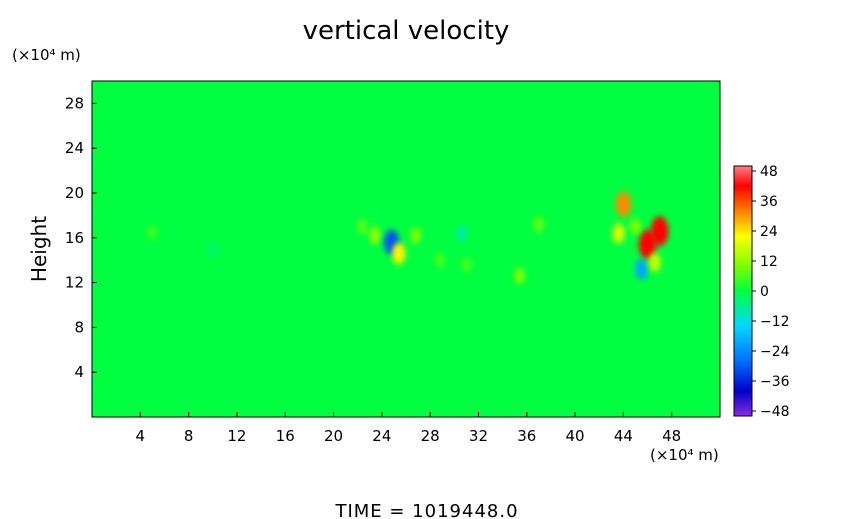 This screenshot has height=519, width=854. Describe the element at coordinates (769, 202) in the screenshot. I see `colorbar-tick-label: 36` at that location.